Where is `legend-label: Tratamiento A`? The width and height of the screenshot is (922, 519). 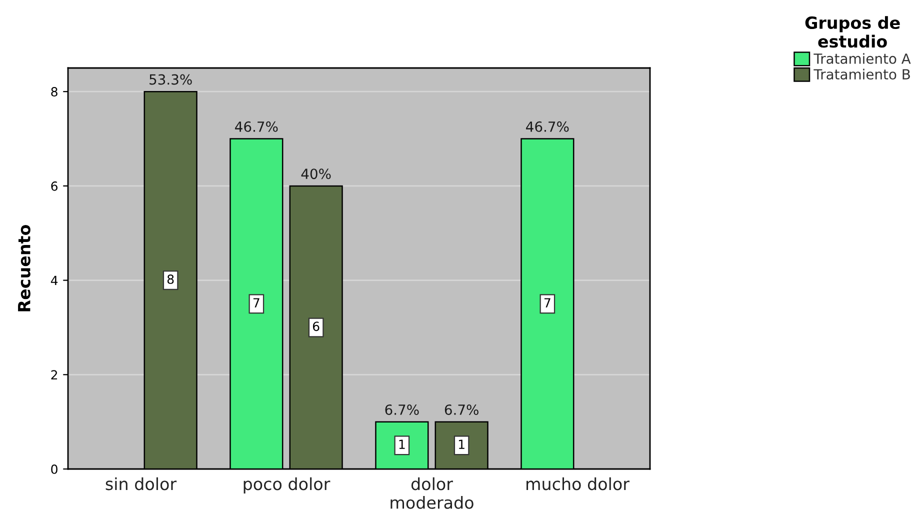
legend-label: Tratamiento A is located at coordinates (862, 58).